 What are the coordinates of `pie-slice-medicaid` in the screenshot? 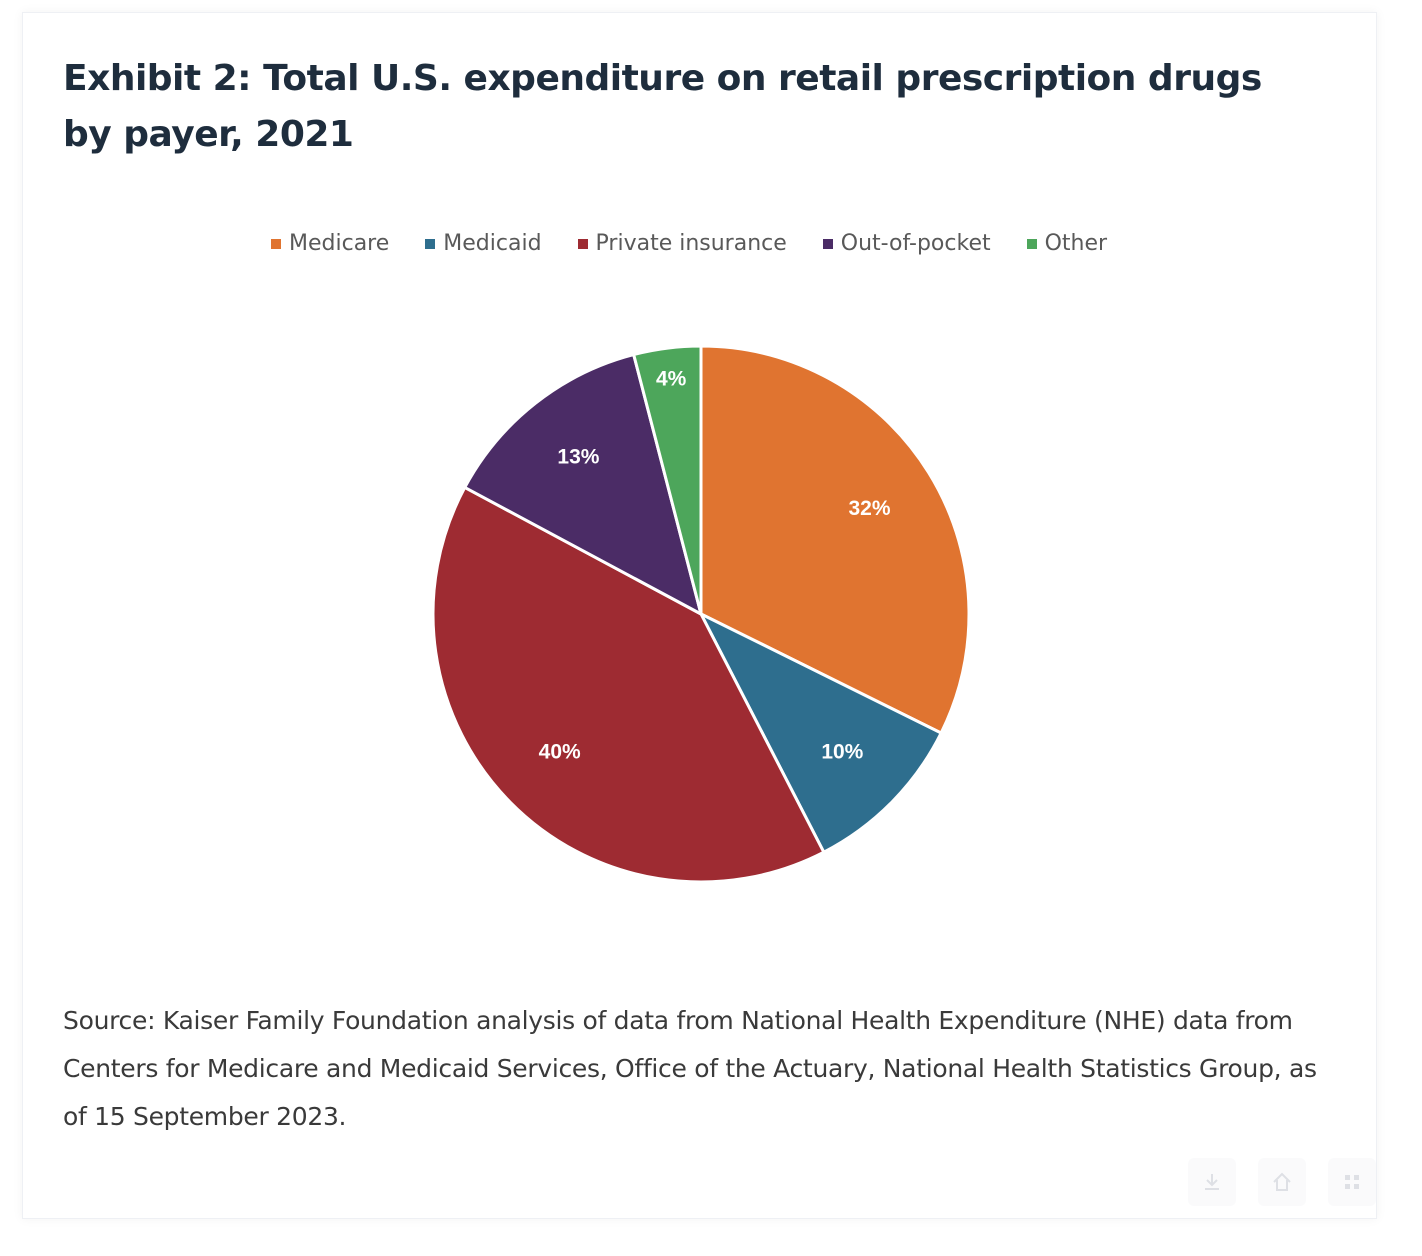 It's located at (820, 732).